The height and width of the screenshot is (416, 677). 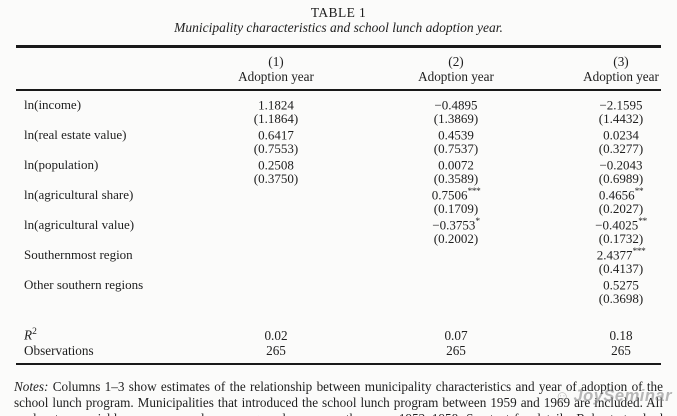 What do you see at coordinates (621, 299) in the screenshot?
I see `se-value: (0.3698)` at bounding box center [621, 299].